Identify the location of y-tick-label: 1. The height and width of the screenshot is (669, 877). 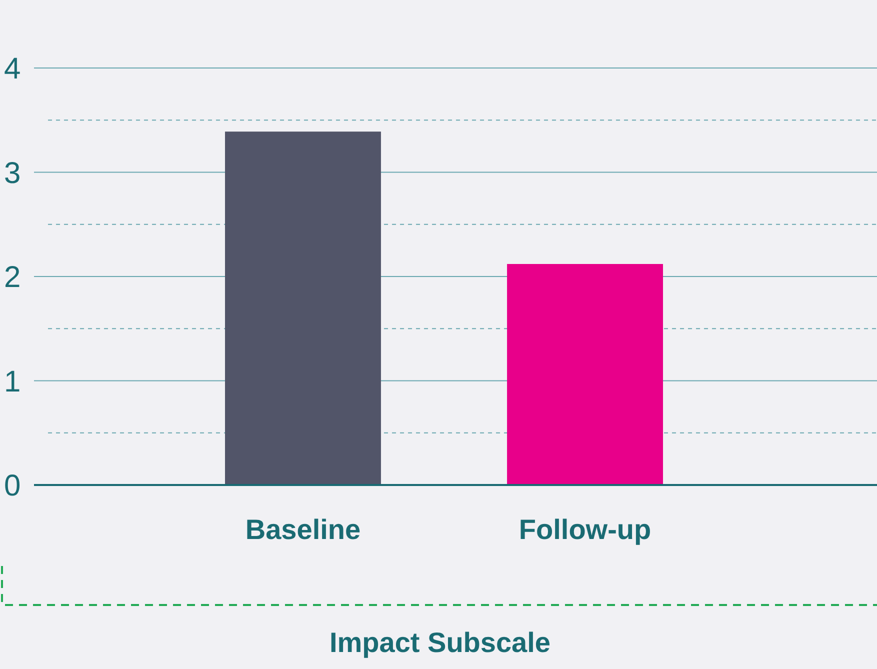
(12, 381).